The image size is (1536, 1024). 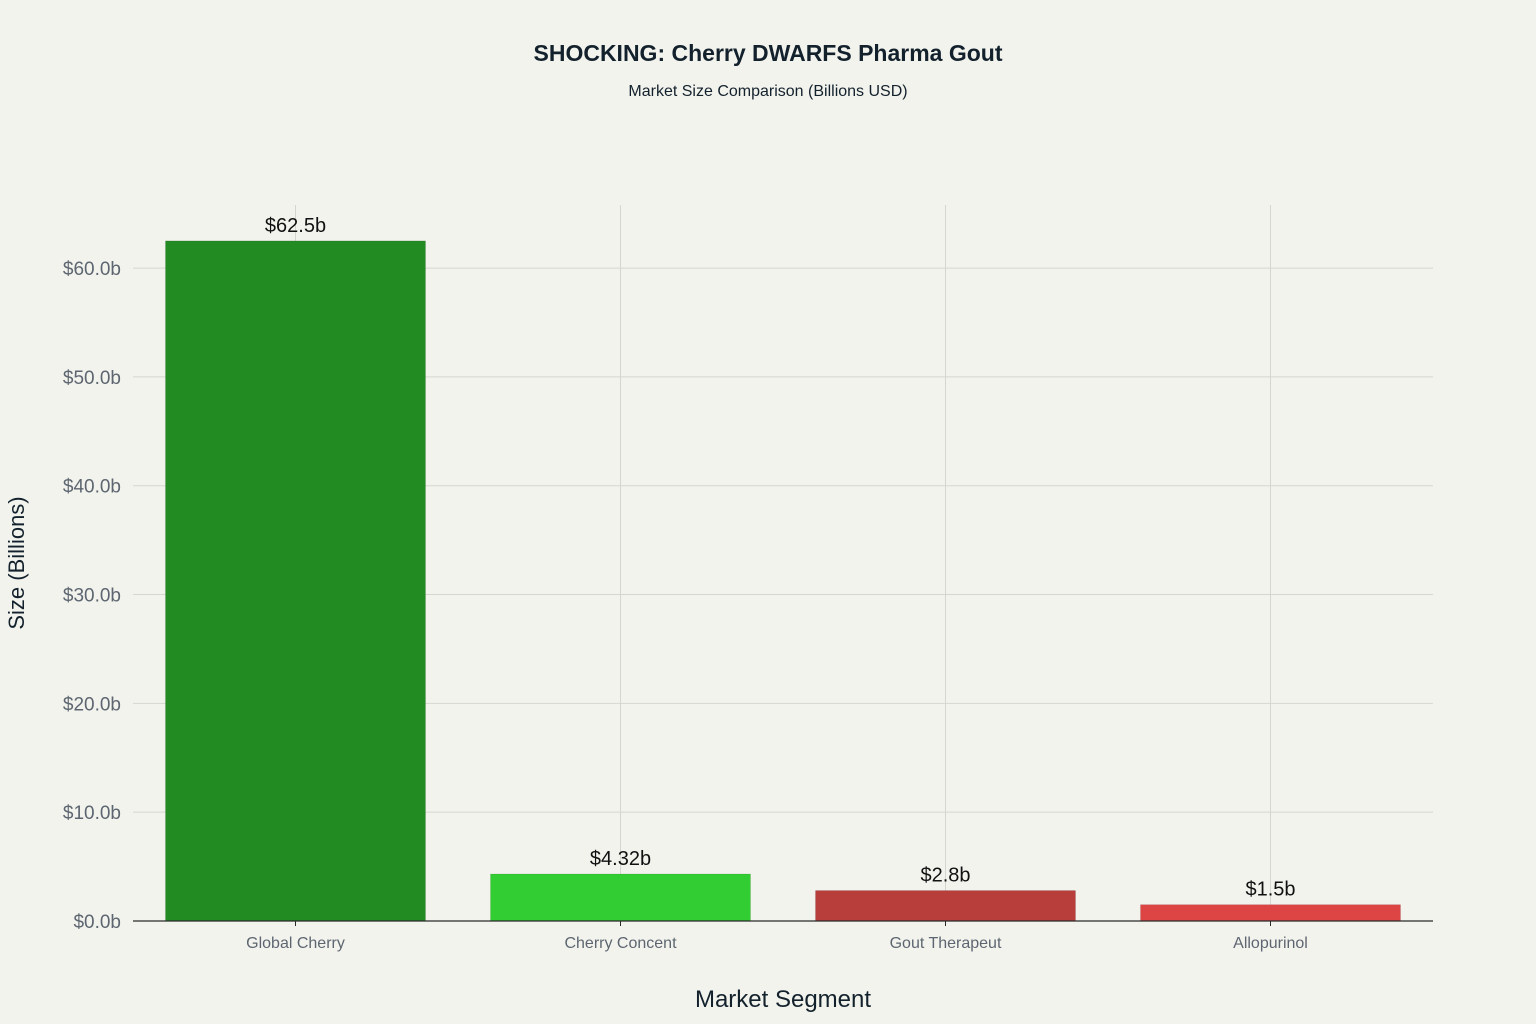 What do you see at coordinates (1270, 890) in the screenshot?
I see `bar-value-label: $1.5b` at bounding box center [1270, 890].